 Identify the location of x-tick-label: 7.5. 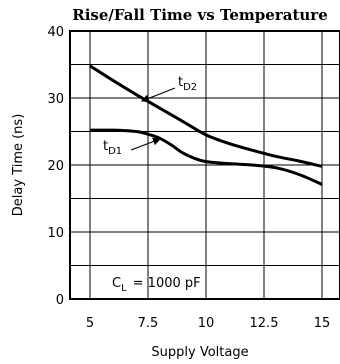
(148, 323).